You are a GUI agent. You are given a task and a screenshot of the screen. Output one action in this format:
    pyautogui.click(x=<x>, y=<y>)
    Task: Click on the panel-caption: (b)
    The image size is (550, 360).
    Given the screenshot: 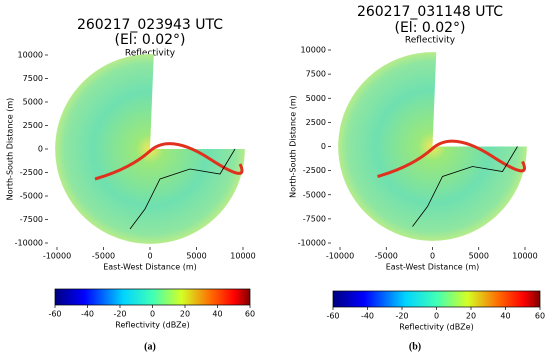 What is the action you would take?
    pyautogui.click(x=415, y=346)
    